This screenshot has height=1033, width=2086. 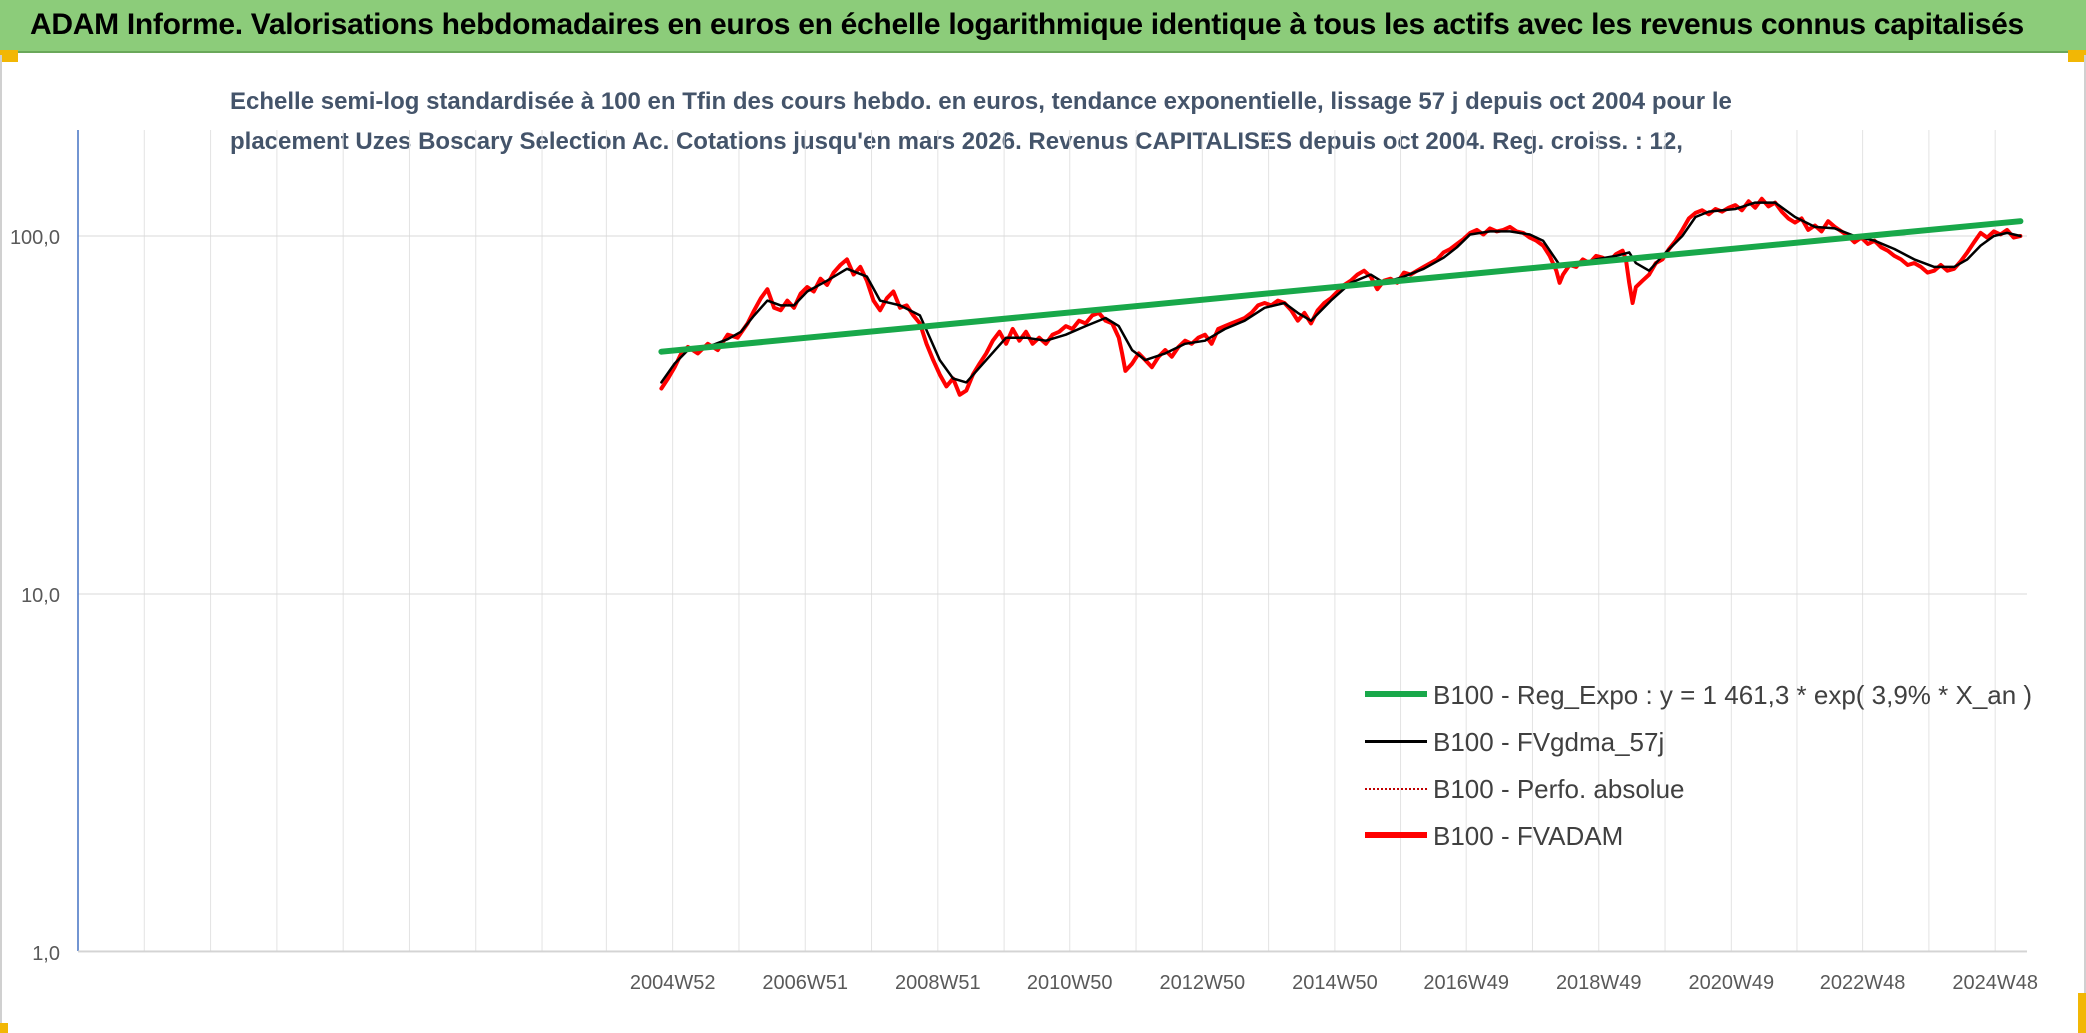 What do you see at coordinates (1396, 741) in the screenshot?
I see `legend-swatch-smooth` at bounding box center [1396, 741].